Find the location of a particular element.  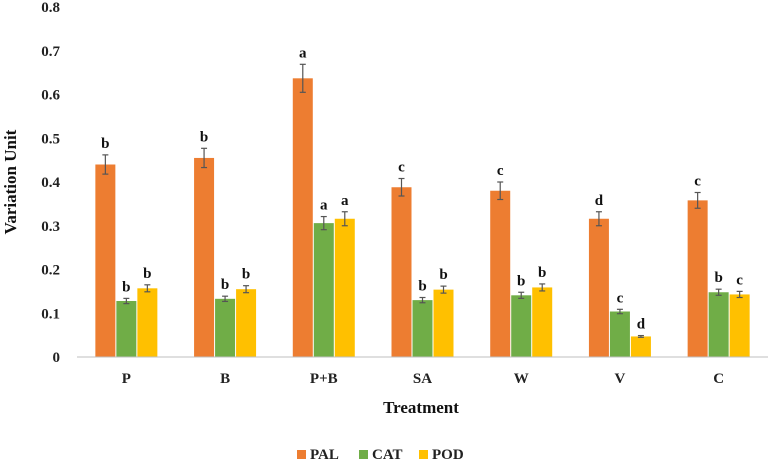

y-tick-label: 0.6 is located at coordinates (50, 96).